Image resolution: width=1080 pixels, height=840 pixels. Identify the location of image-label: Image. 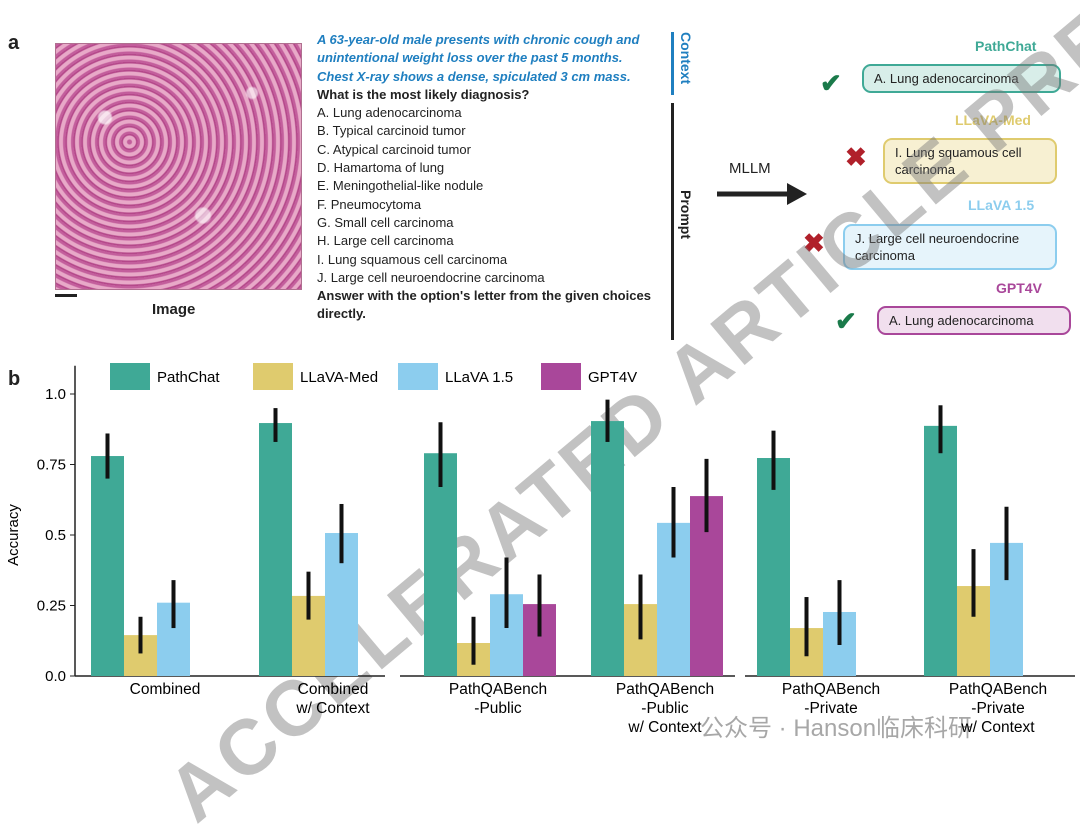
(174, 309).